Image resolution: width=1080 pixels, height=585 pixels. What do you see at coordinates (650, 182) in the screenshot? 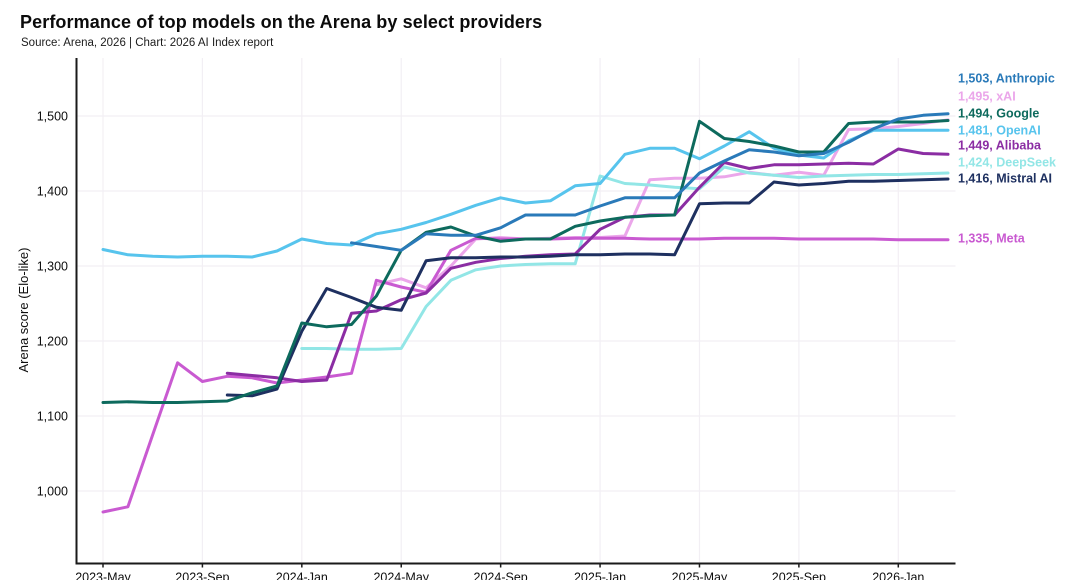
I see `series-line-anthropic` at bounding box center [650, 182].